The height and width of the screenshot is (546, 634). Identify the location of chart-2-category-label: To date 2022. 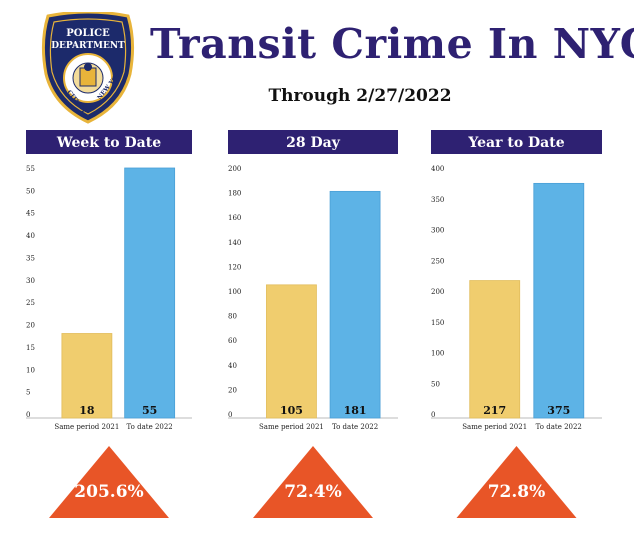
(355, 427).